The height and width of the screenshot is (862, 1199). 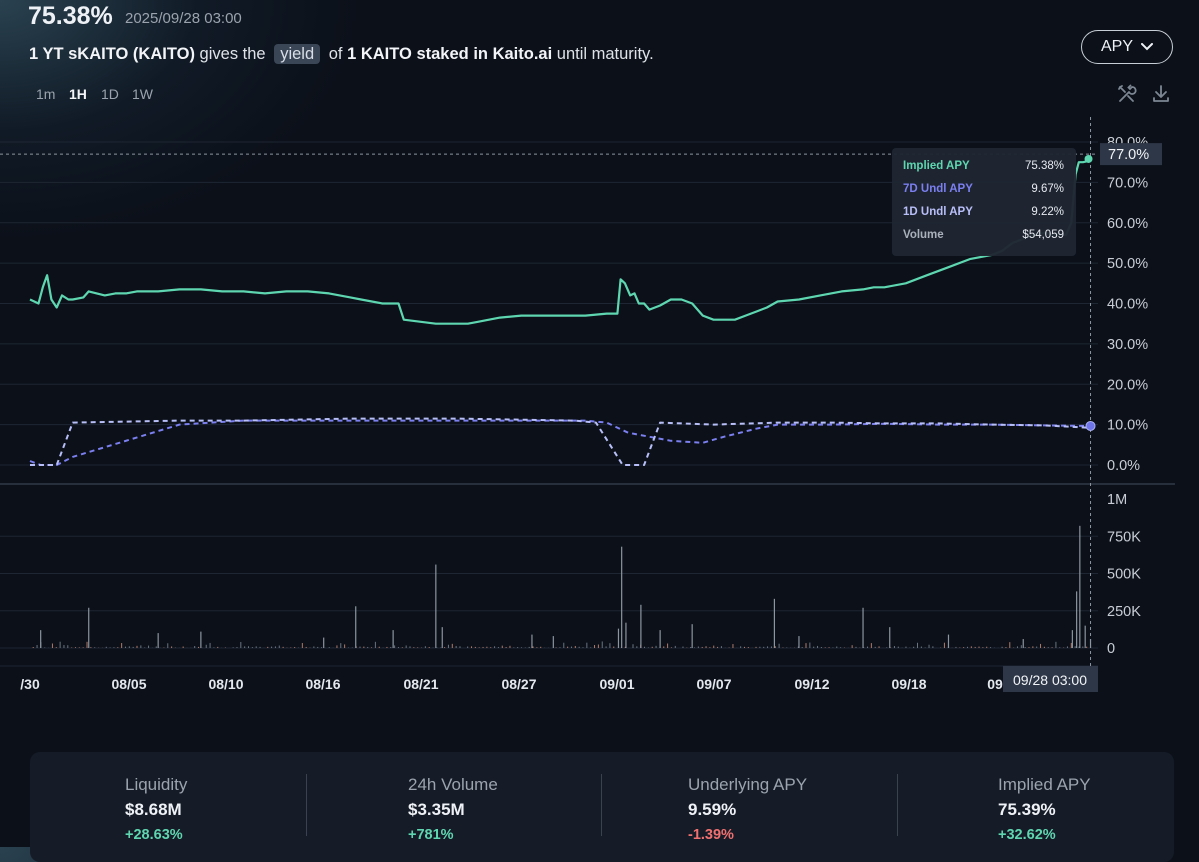 What do you see at coordinates (1124, 575) in the screenshot?
I see `volume-tick-label: 500K` at bounding box center [1124, 575].